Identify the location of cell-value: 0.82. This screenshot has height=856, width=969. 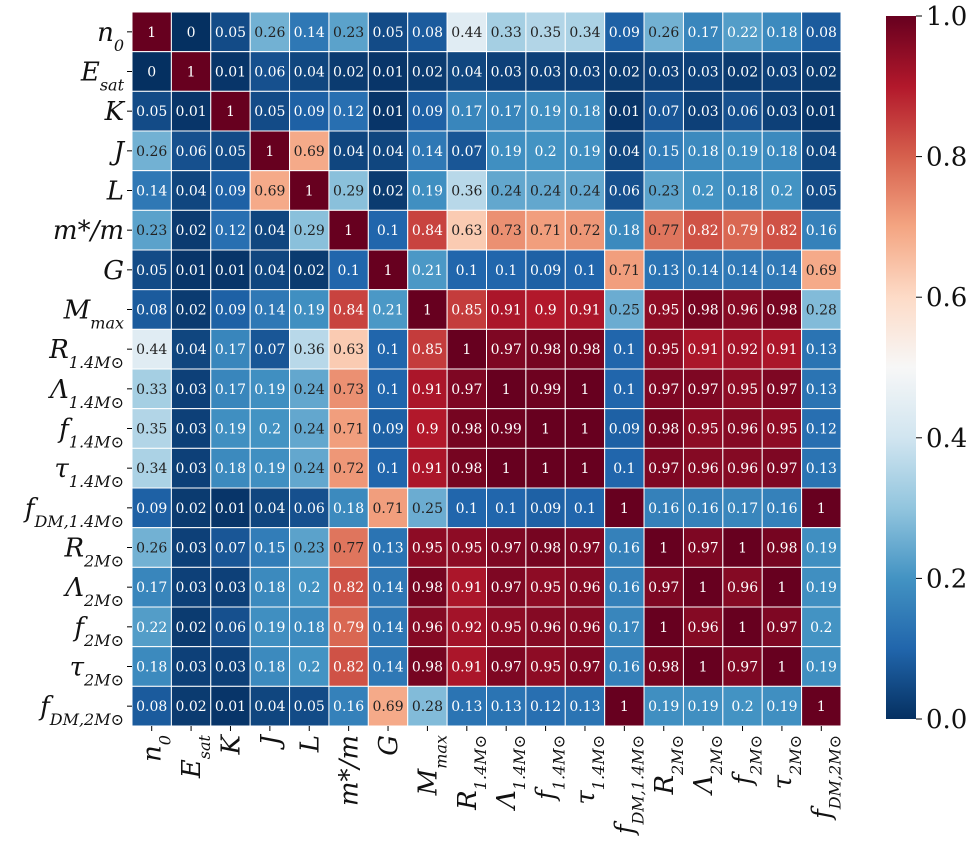
(781, 231).